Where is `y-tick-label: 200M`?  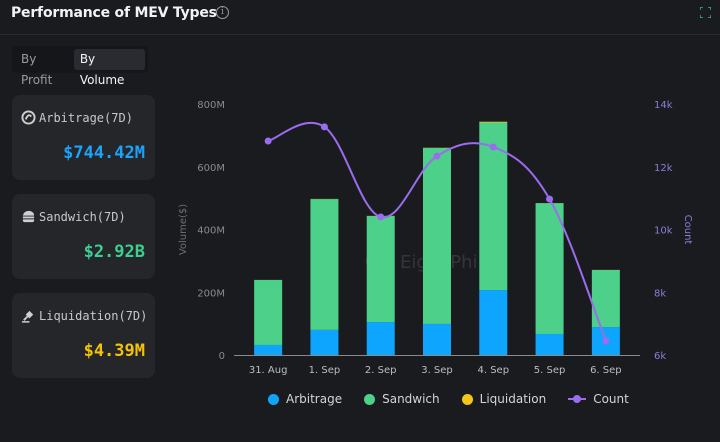
y-tick-label: 200M is located at coordinates (211, 293).